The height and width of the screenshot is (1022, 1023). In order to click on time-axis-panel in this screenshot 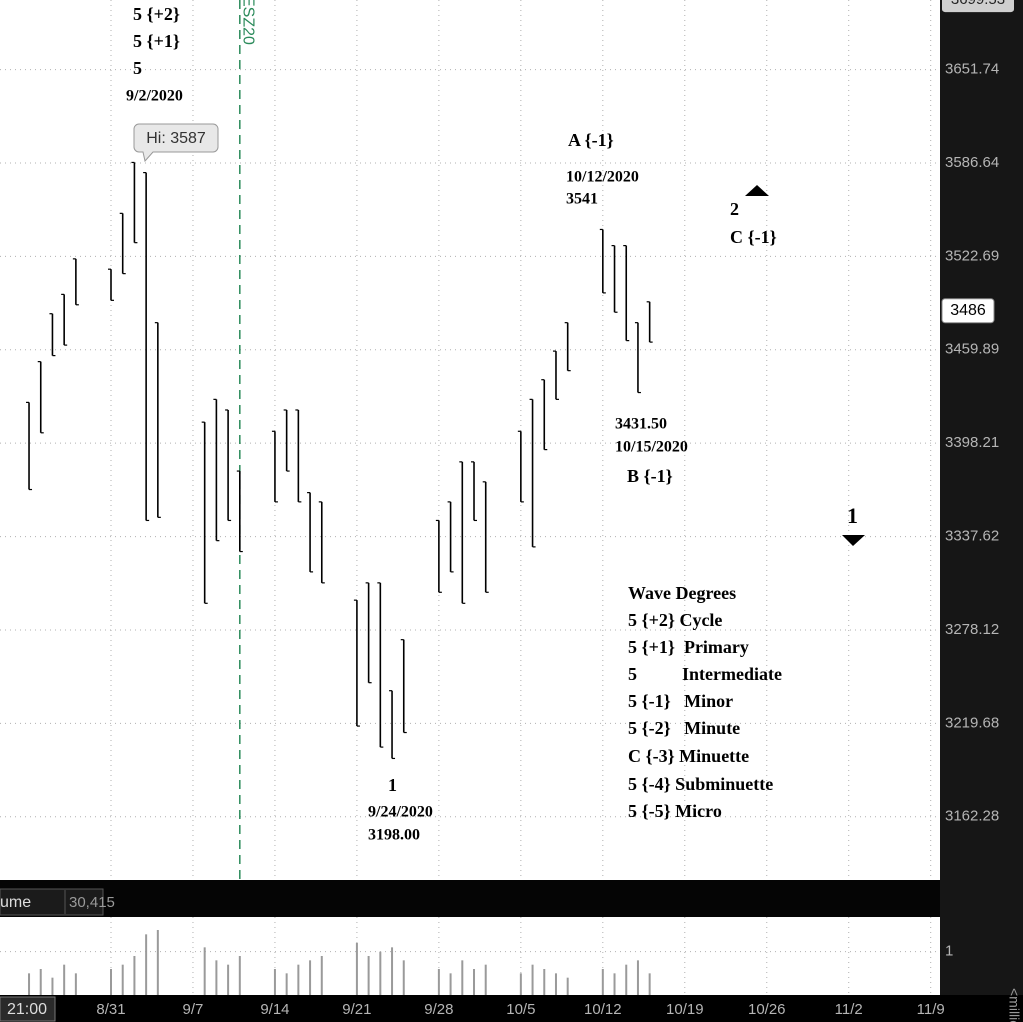, I will do `click(511, 1008)`.